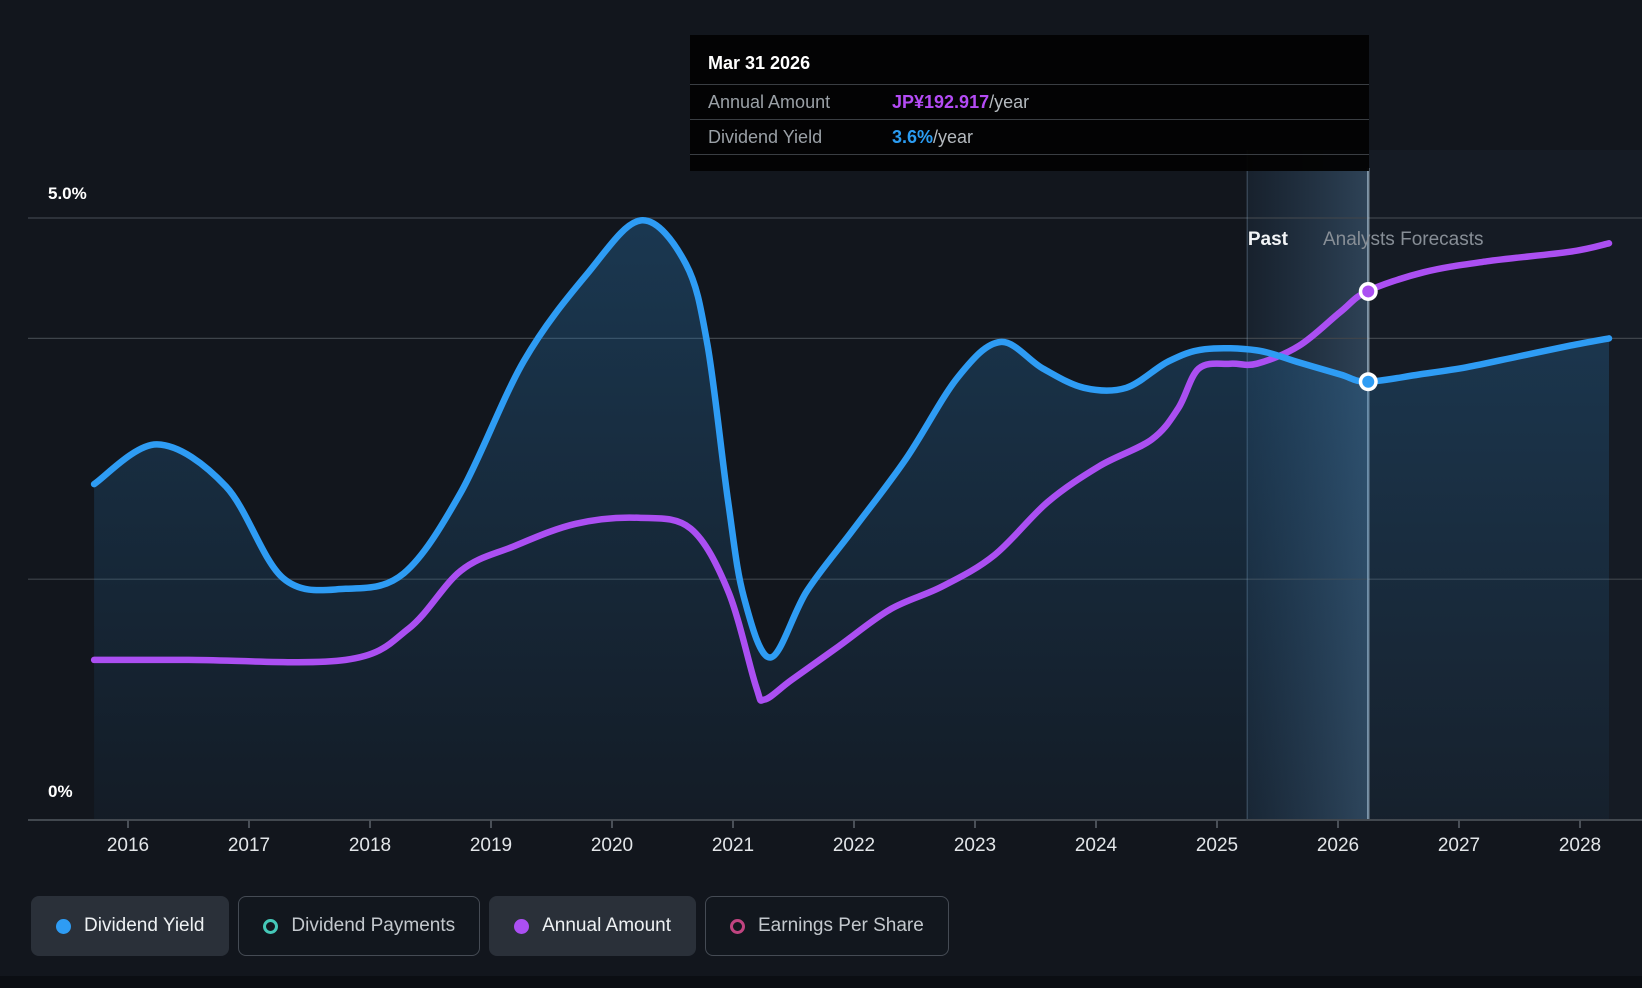 The image size is (1642, 988). Describe the element at coordinates (841, 925) in the screenshot. I see `legend-label: Earnings Per Share` at that location.